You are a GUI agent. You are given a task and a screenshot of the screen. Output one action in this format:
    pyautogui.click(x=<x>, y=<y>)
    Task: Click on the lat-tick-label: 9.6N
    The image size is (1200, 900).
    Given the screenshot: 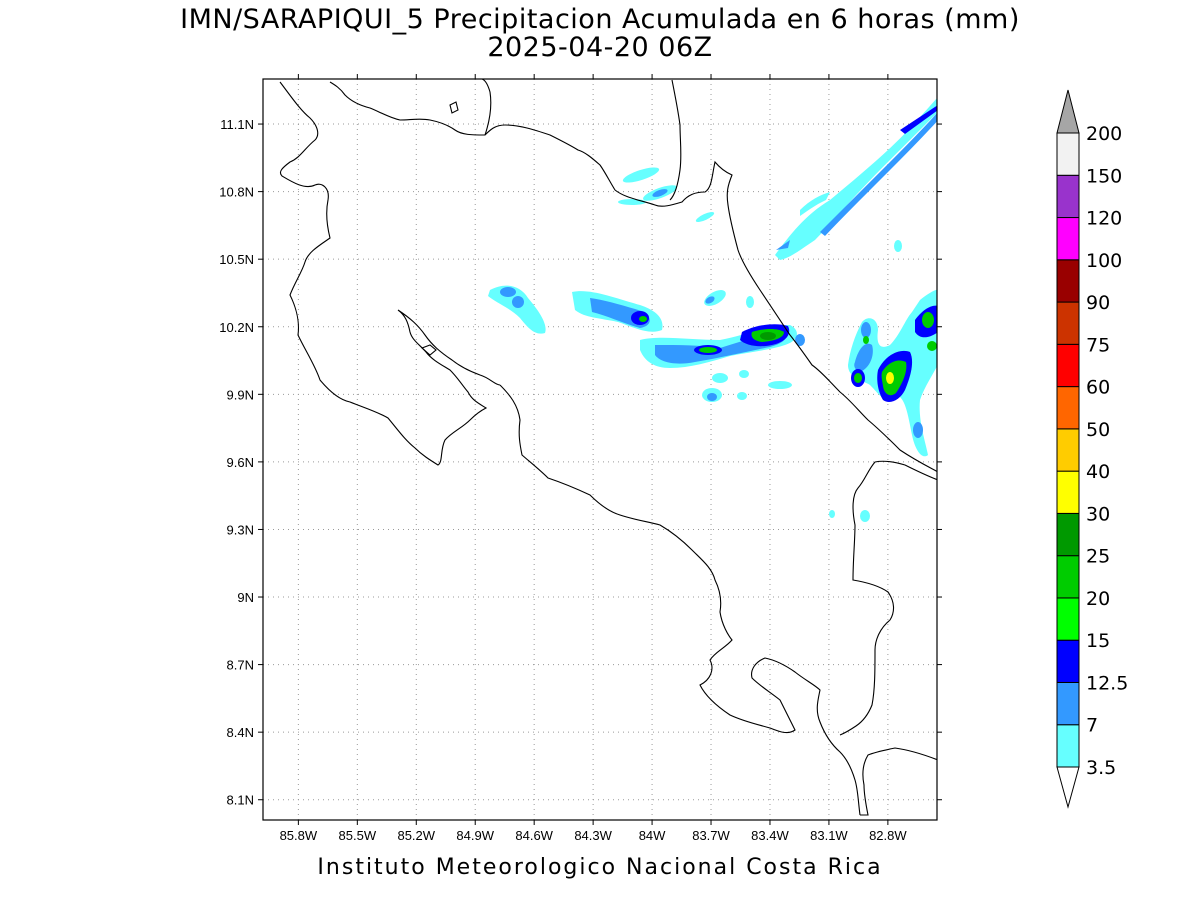 What is the action you would take?
    pyautogui.click(x=240, y=462)
    